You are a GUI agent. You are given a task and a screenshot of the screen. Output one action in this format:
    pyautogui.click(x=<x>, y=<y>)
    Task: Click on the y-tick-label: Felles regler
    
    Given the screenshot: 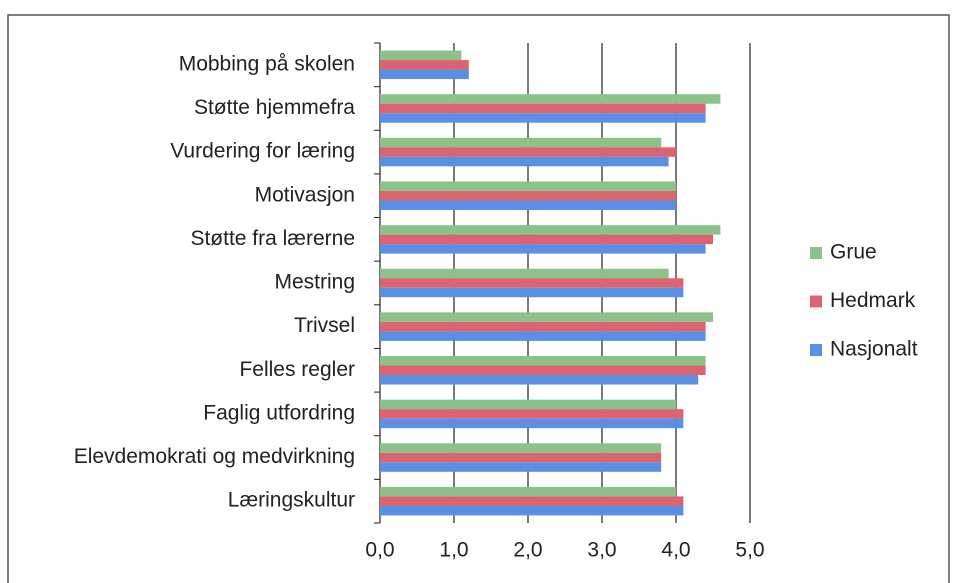 What is the action you would take?
    pyautogui.click(x=297, y=369)
    